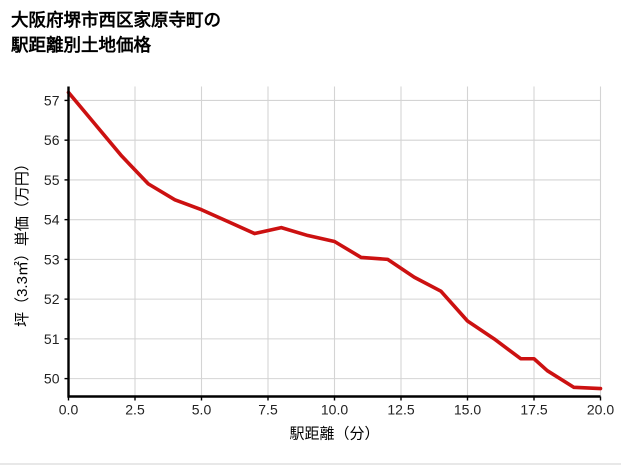 Image resolution: width=621 pixels, height=465 pixels. Describe the element at coordinates (268, 410) in the screenshot. I see `x-tick-label: 7.5` at that location.